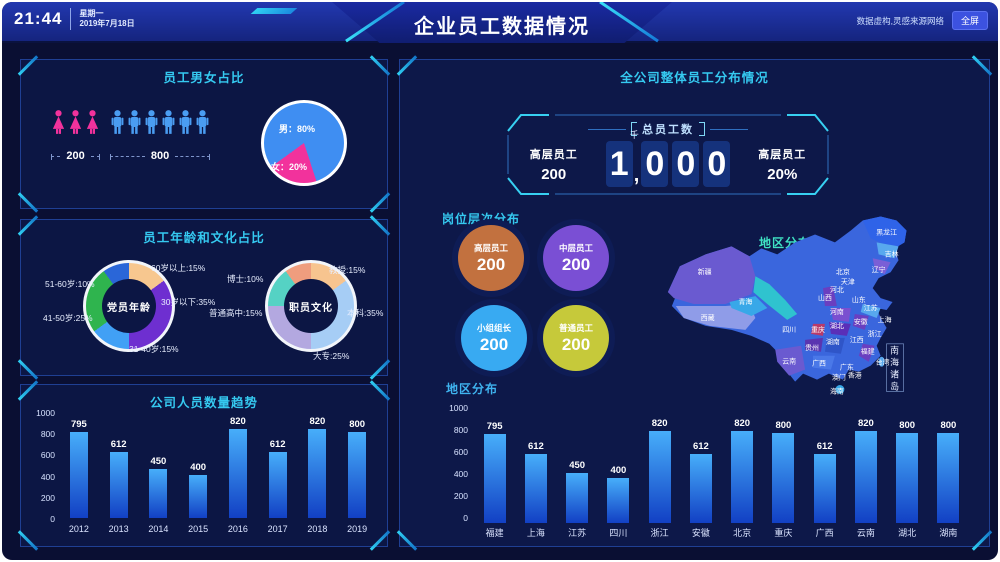 The width and height of the screenshot is (1000, 562). Describe the element at coordinates (848, 282) in the screenshot. I see `province-label: 天津` at that location.